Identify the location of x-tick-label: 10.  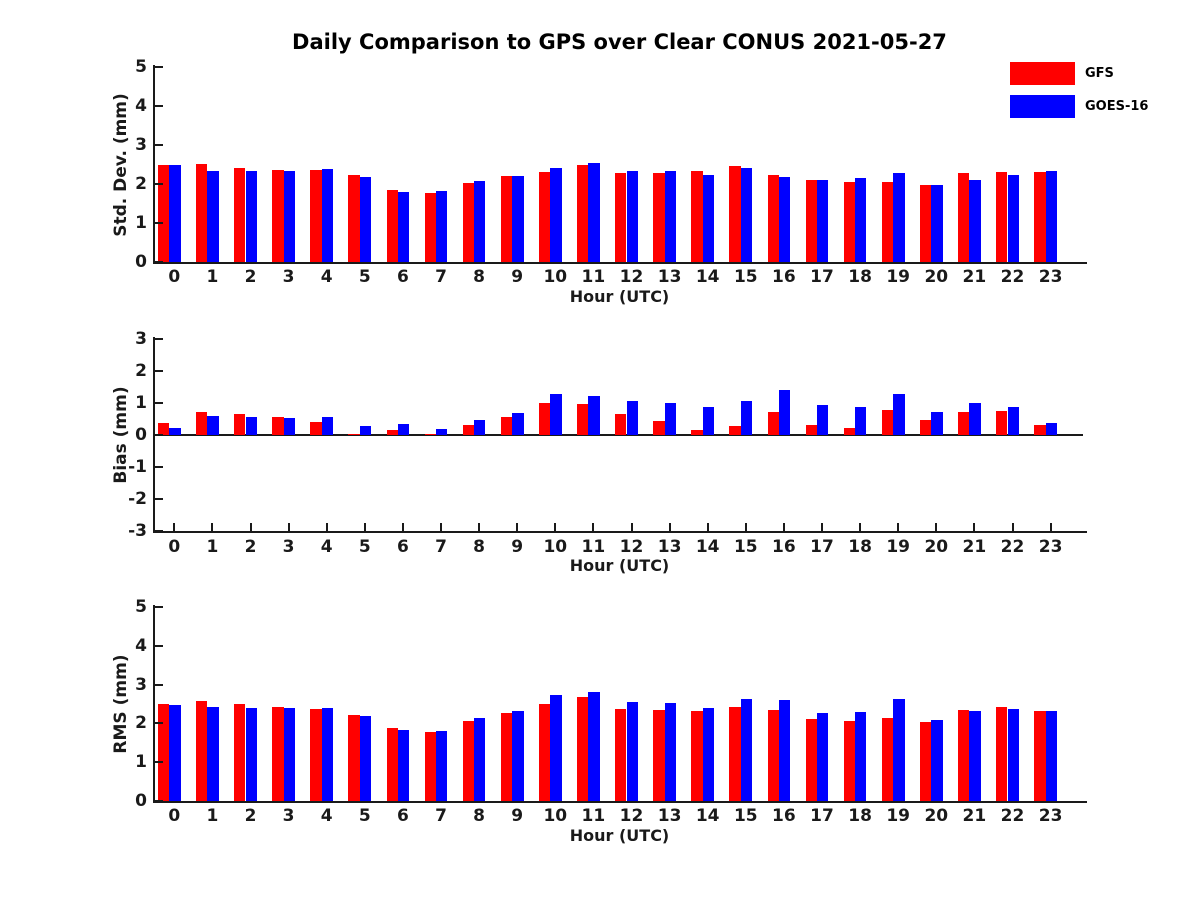
(555, 547).